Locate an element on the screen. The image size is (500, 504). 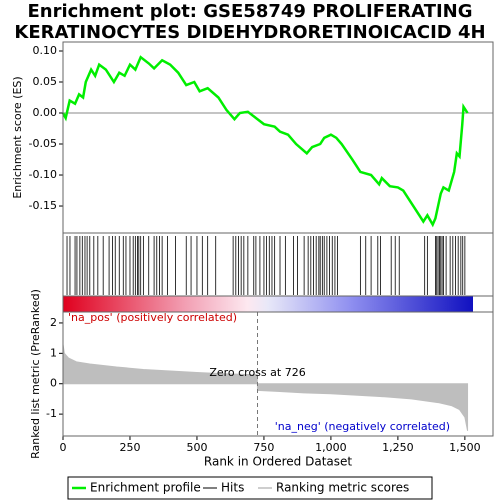
x-tick-label: 1,000 is located at coordinates (331, 447).